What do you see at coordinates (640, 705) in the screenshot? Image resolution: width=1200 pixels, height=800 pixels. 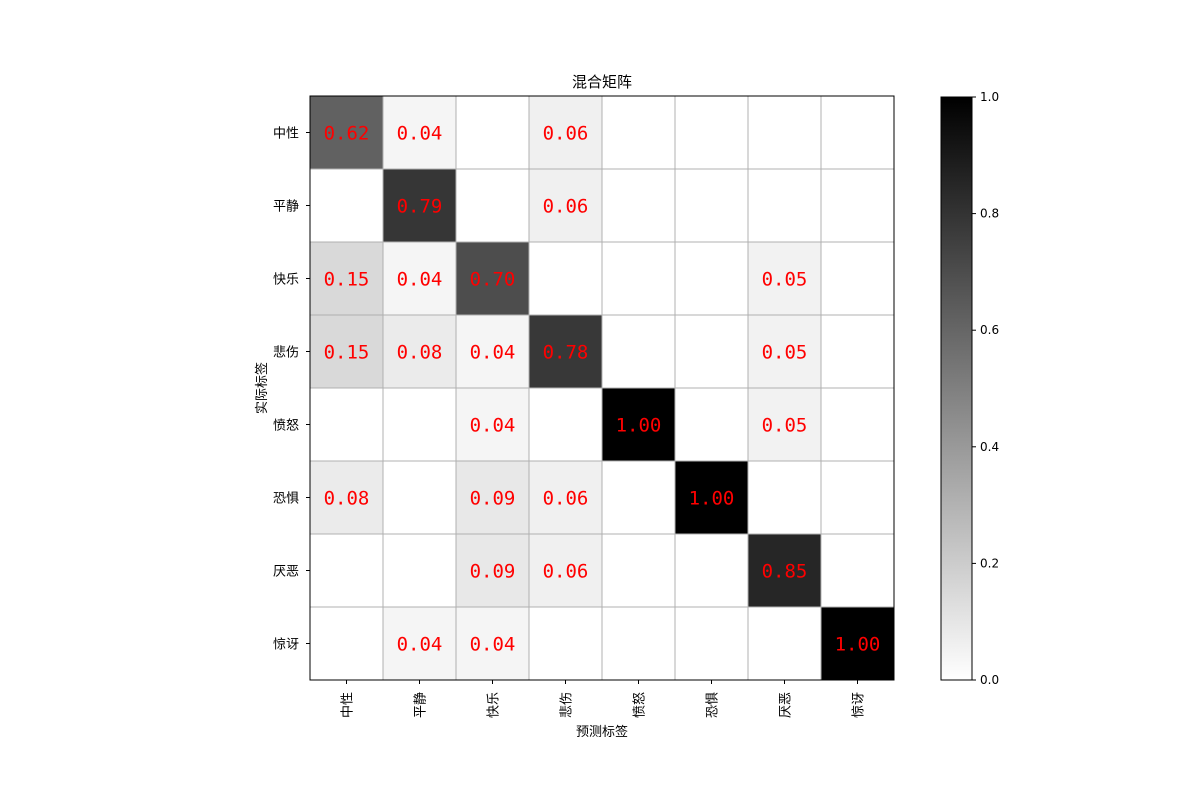 I see `x-tick-label: 愤怒` at bounding box center [640, 705].